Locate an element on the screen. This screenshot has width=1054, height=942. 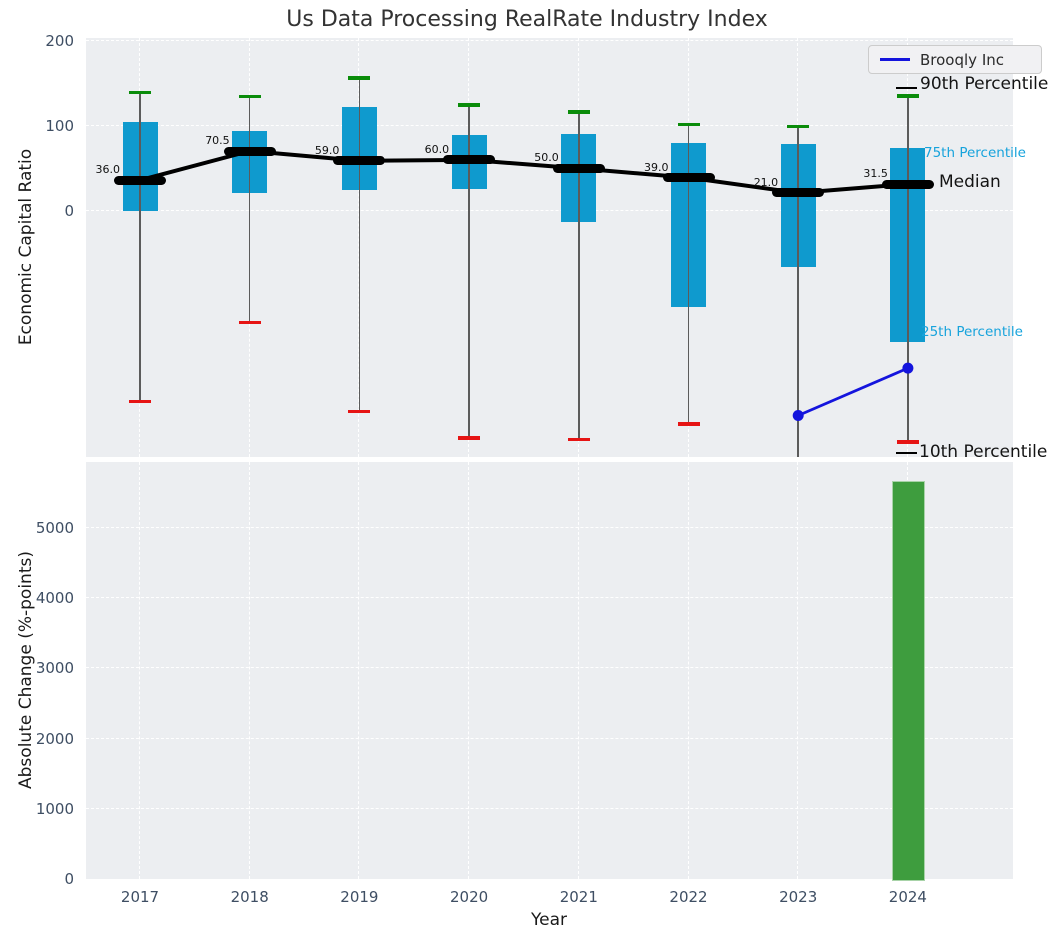
p10-cap-2019 is located at coordinates (359, 411).